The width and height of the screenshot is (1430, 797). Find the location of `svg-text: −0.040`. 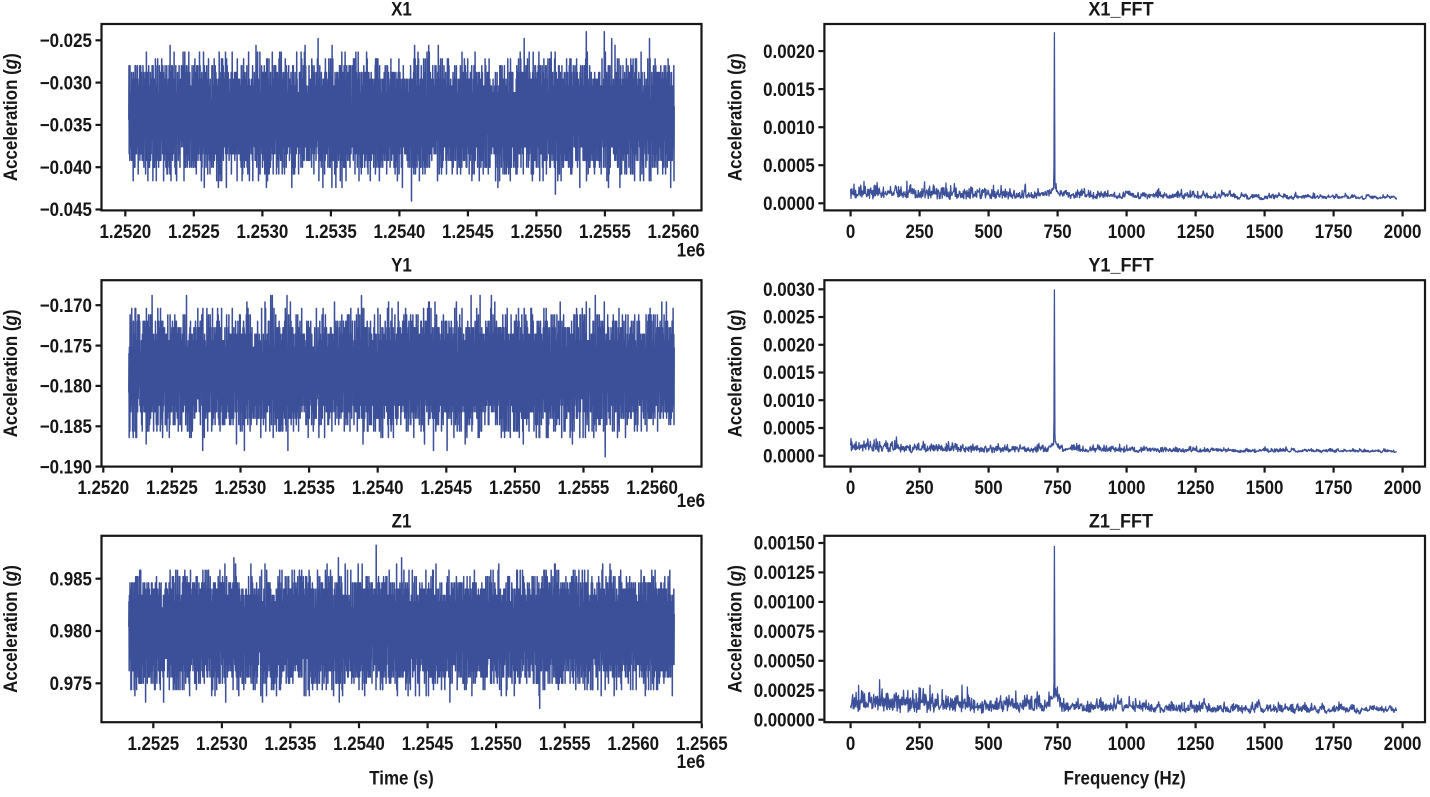

svg-text: −0.040 is located at coordinates (66, 168).